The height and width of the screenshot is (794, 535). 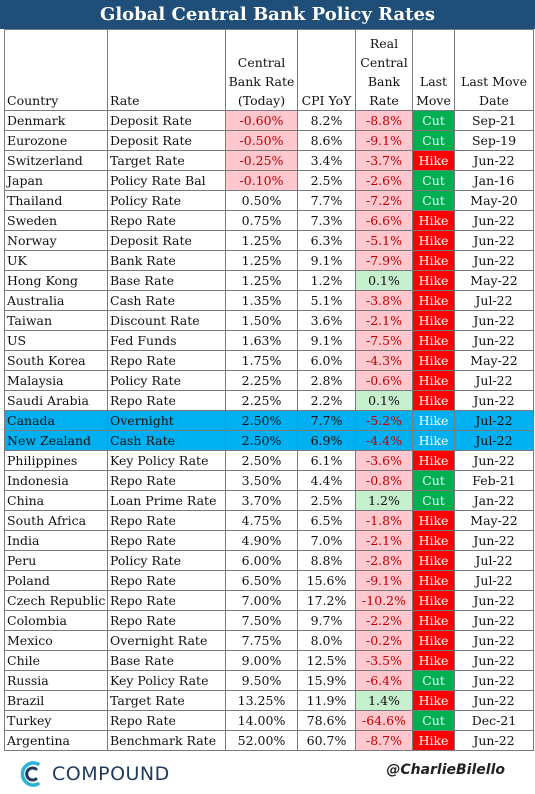 I want to click on cb-rate-cell: -0.60%, so click(x=261, y=120).